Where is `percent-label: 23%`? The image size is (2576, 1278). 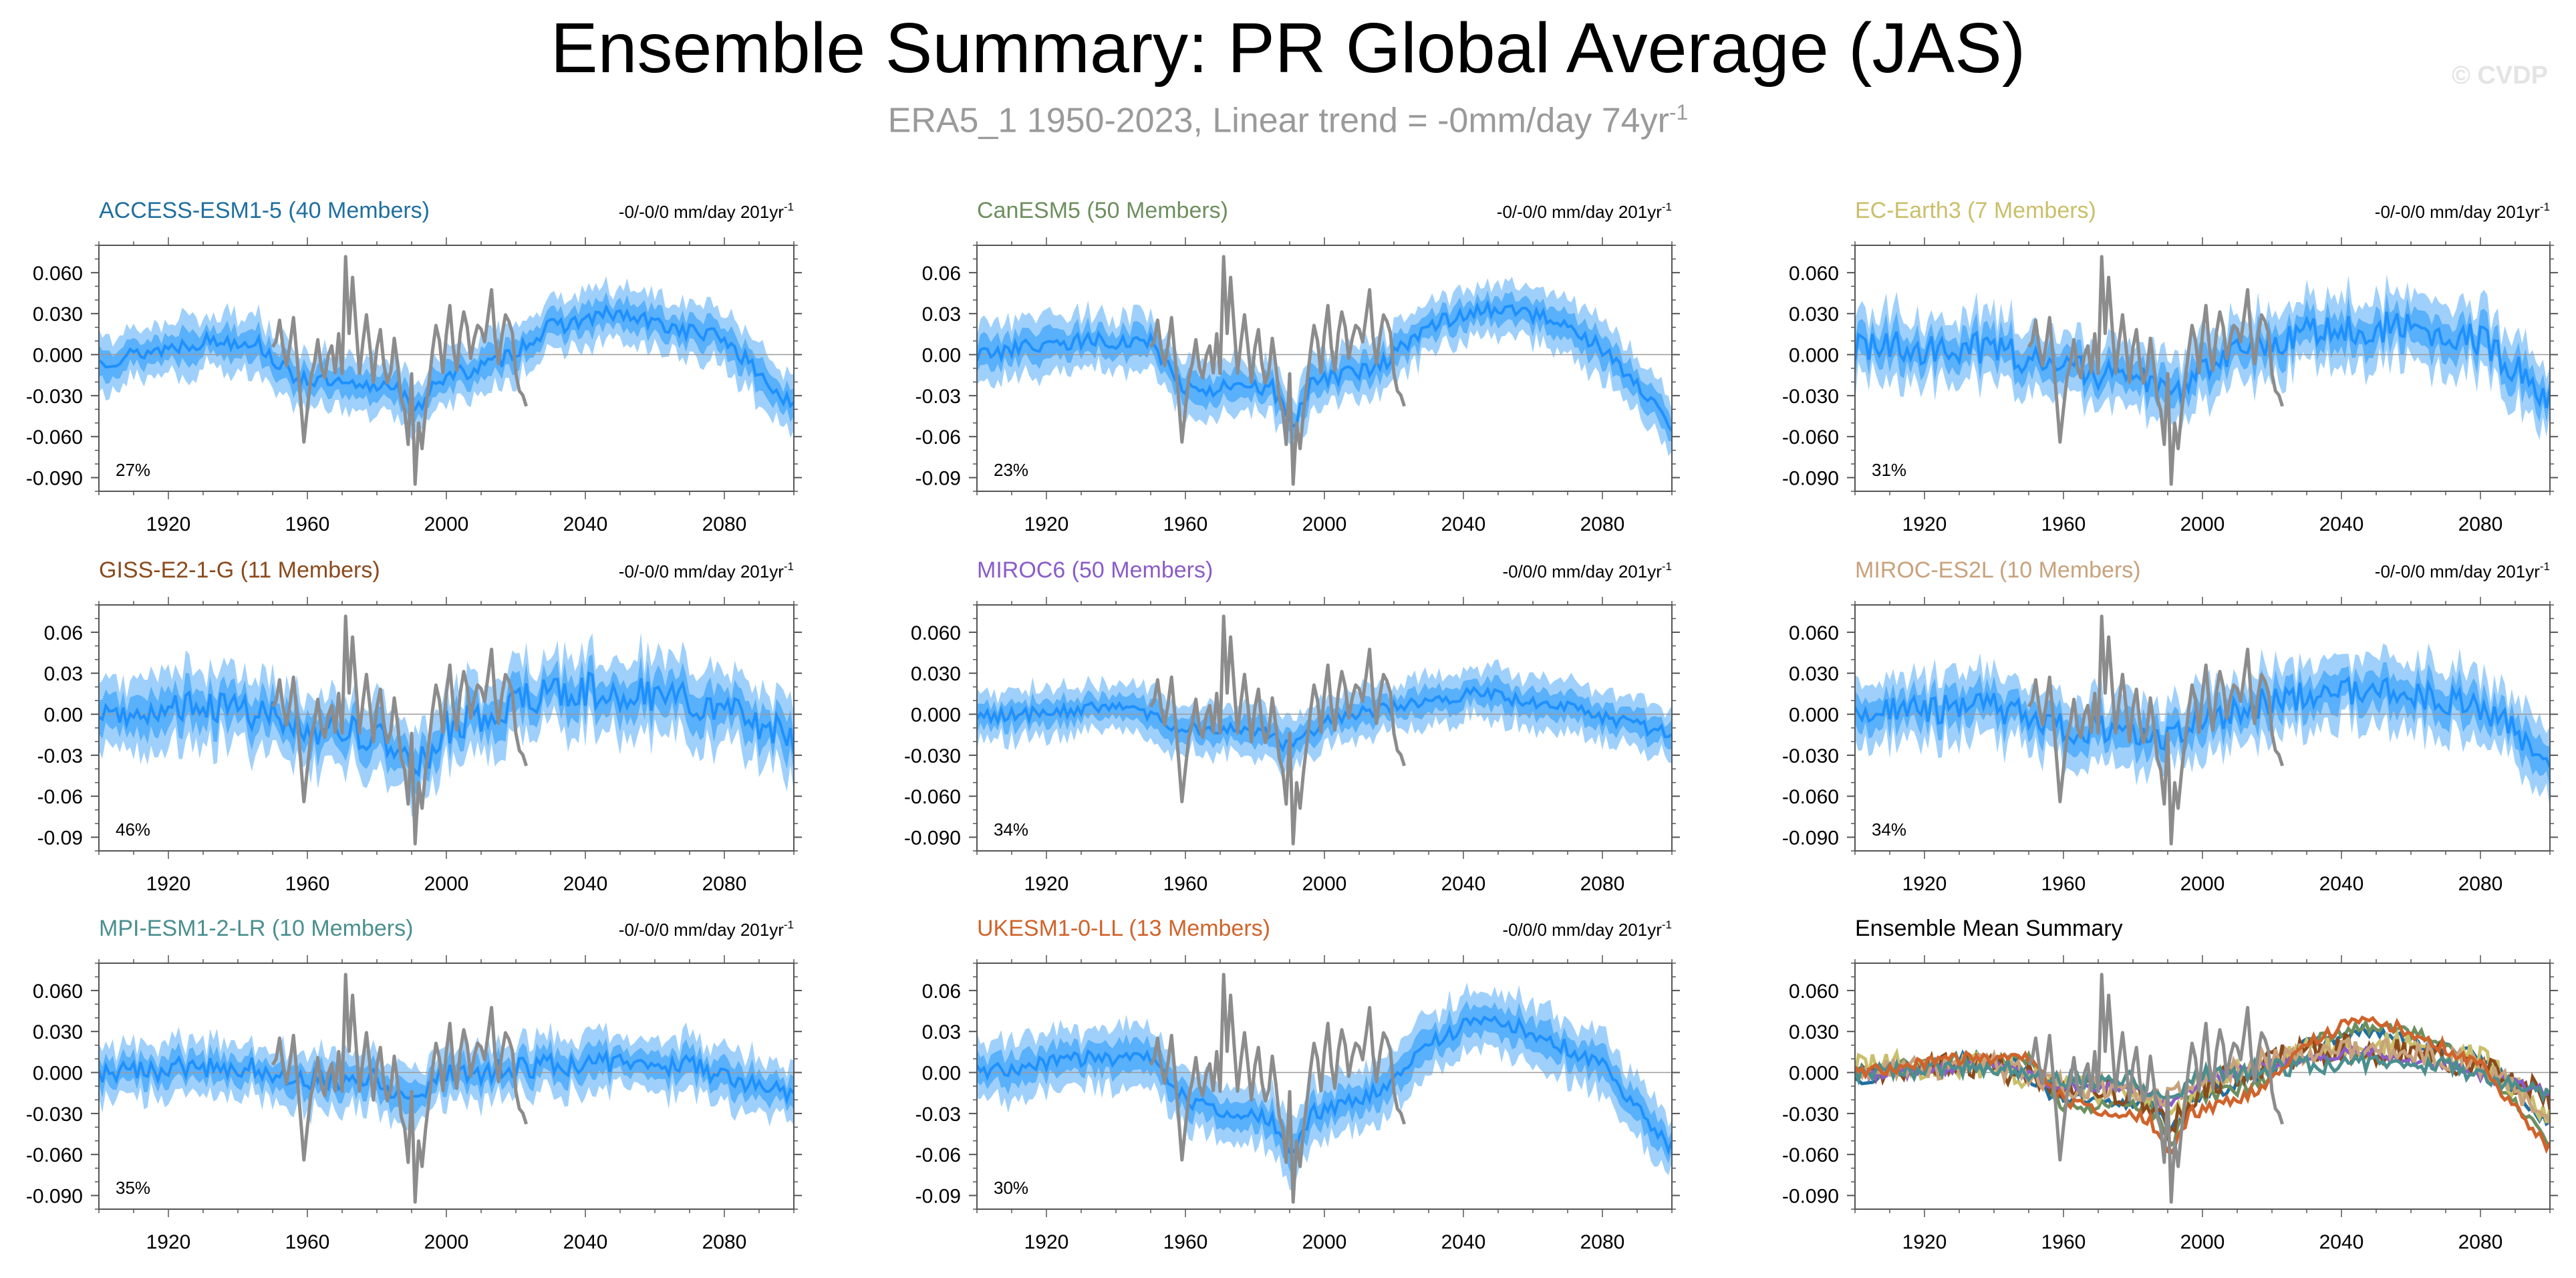
percent-label: 23% is located at coordinates (1011, 470).